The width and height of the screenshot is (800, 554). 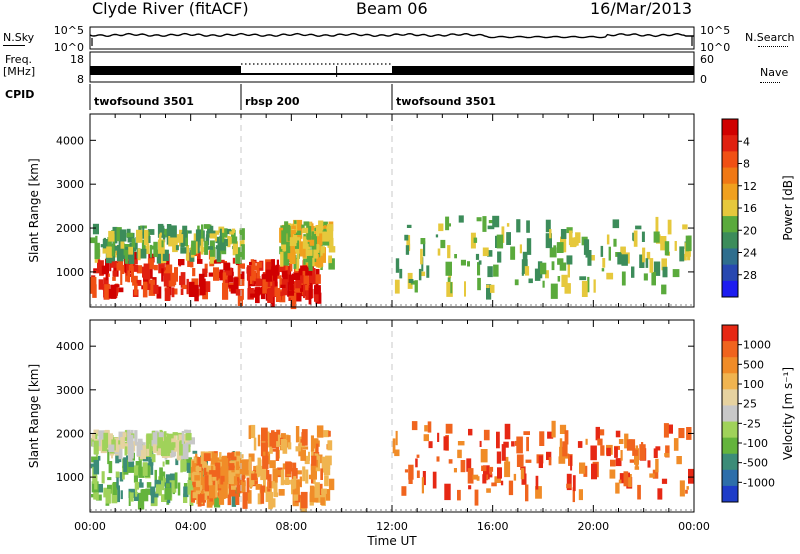 What do you see at coordinates (715, 30) in the screenshot?
I see `noise-right-tick-top: 10^5` at bounding box center [715, 30].